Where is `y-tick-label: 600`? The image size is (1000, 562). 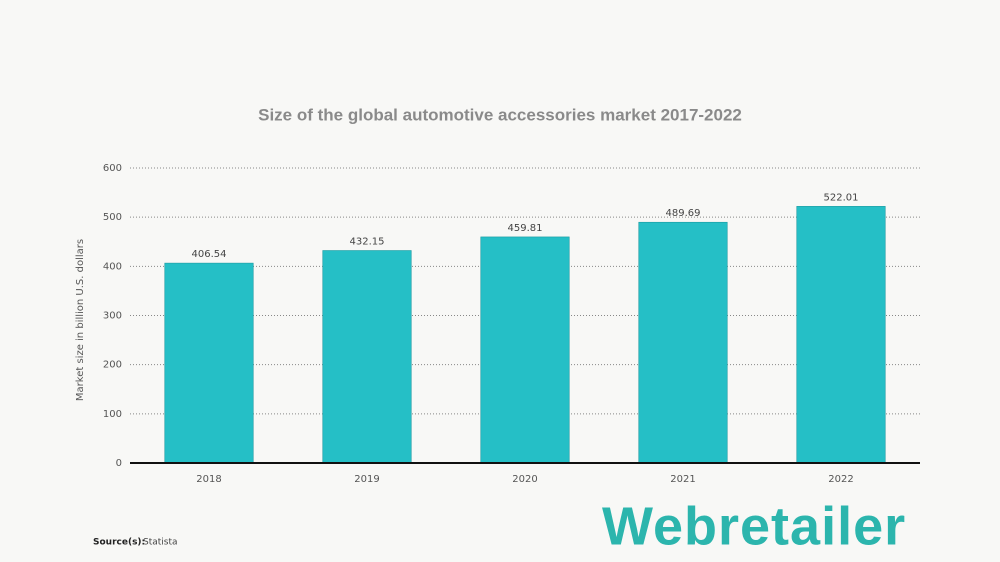 y-tick-label: 600 is located at coordinates (112, 168).